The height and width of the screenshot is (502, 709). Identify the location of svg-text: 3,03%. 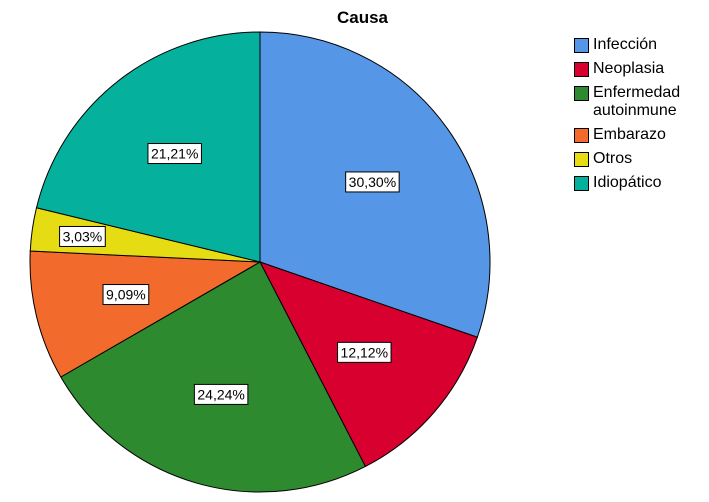
(83, 236).